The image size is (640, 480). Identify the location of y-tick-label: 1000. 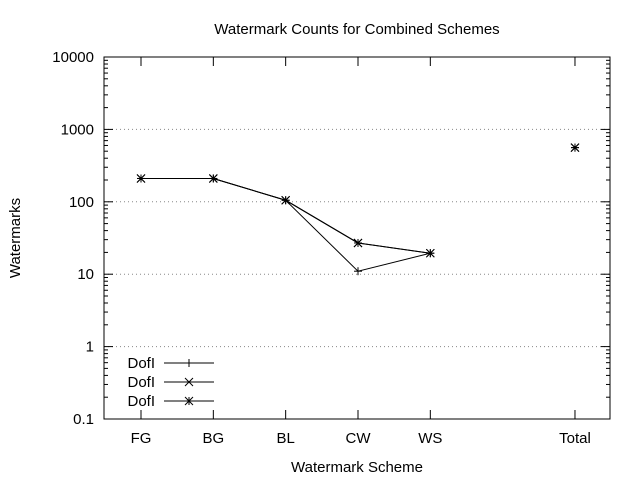
(77, 129).